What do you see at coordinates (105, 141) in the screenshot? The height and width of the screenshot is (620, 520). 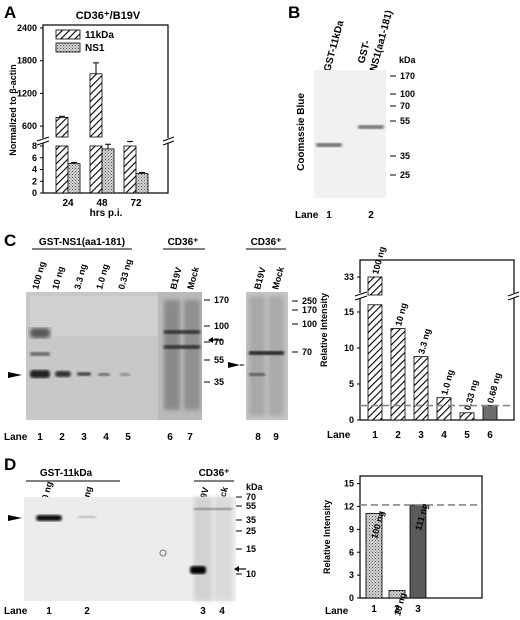 I see `panel-a-axis-break` at bounding box center [105, 141].